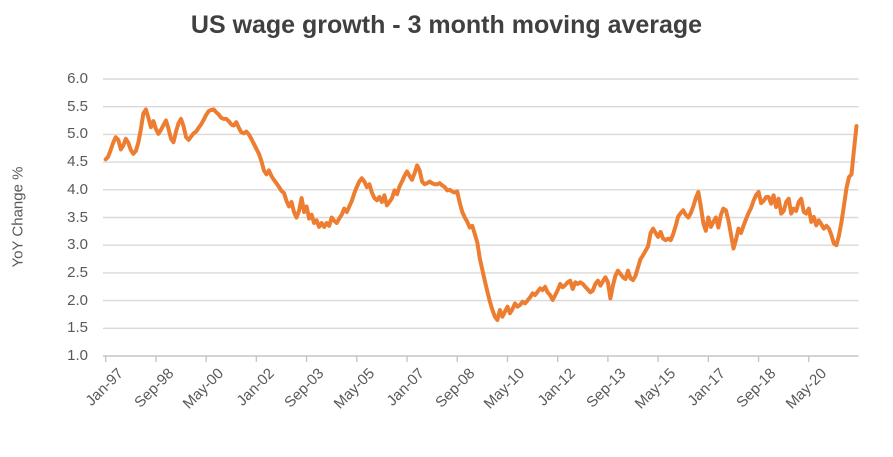 This screenshot has height=457, width=893. Describe the element at coordinates (77, 78) in the screenshot. I see `y-tick-label: 6.0` at that location.